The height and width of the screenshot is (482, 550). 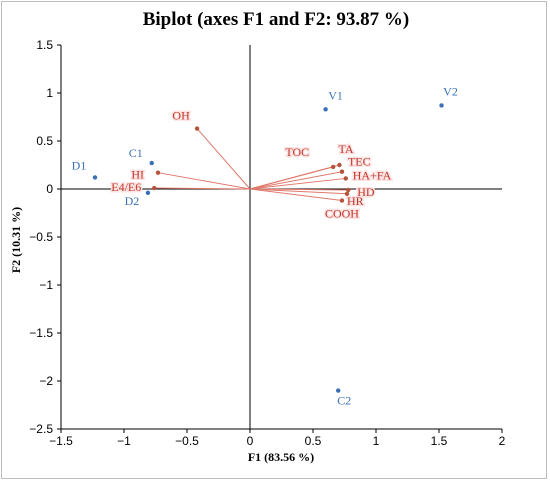 What do you see at coordinates (276, 19) in the screenshot?
I see `chart-title: Biplot (axes F1 and F2: 93.87 %)` at bounding box center [276, 19].